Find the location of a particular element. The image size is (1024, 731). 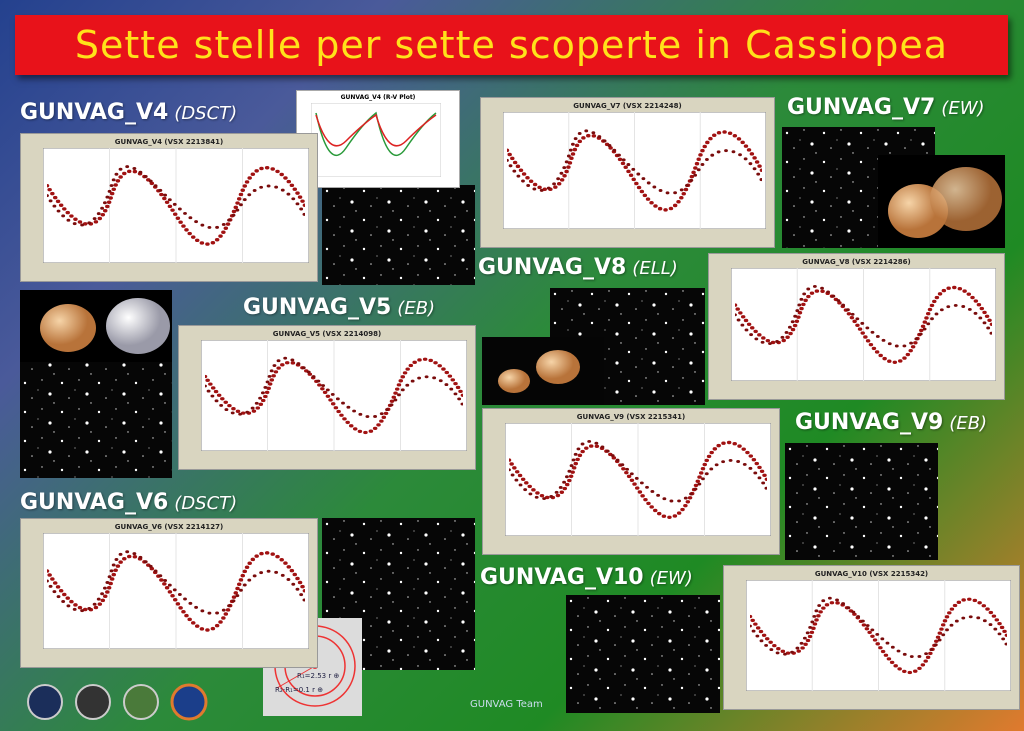

light-curve-panel: GUNVAG_V9 (VSX 2215341) is located at coordinates (631, 481).